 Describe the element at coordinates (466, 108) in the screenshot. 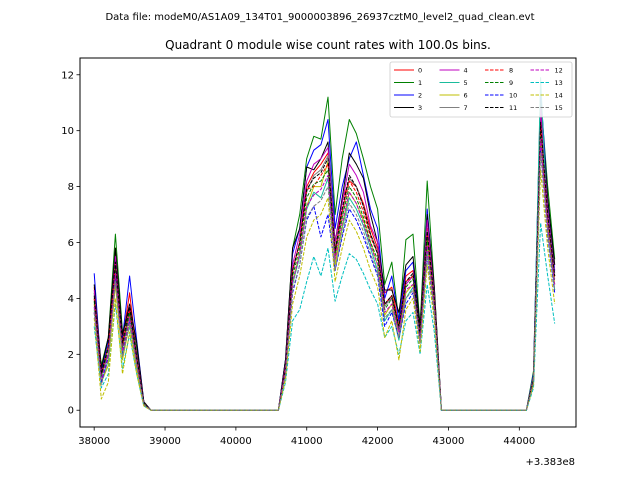

I see `legend-label-7: 7` at that location.